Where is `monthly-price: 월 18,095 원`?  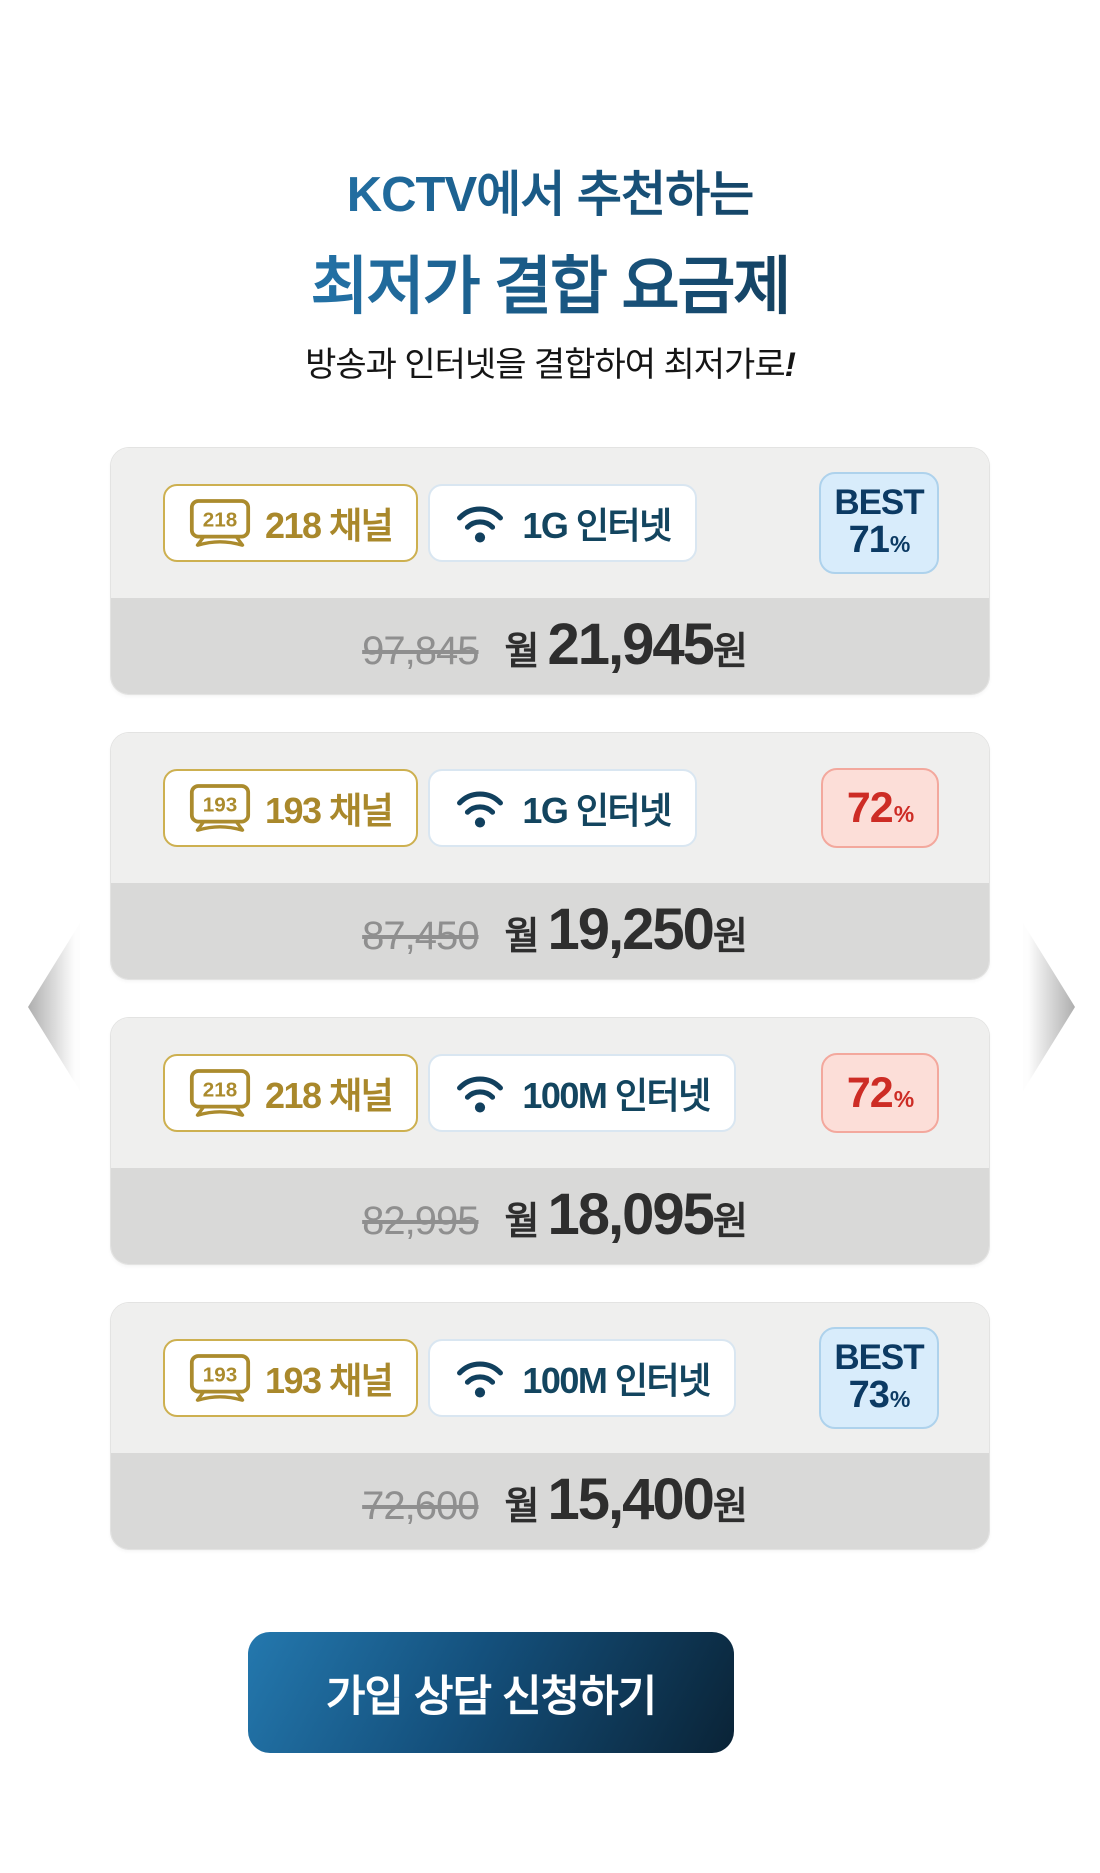
monthly-price: 월 18,095 원 is located at coordinates (626, 1214).